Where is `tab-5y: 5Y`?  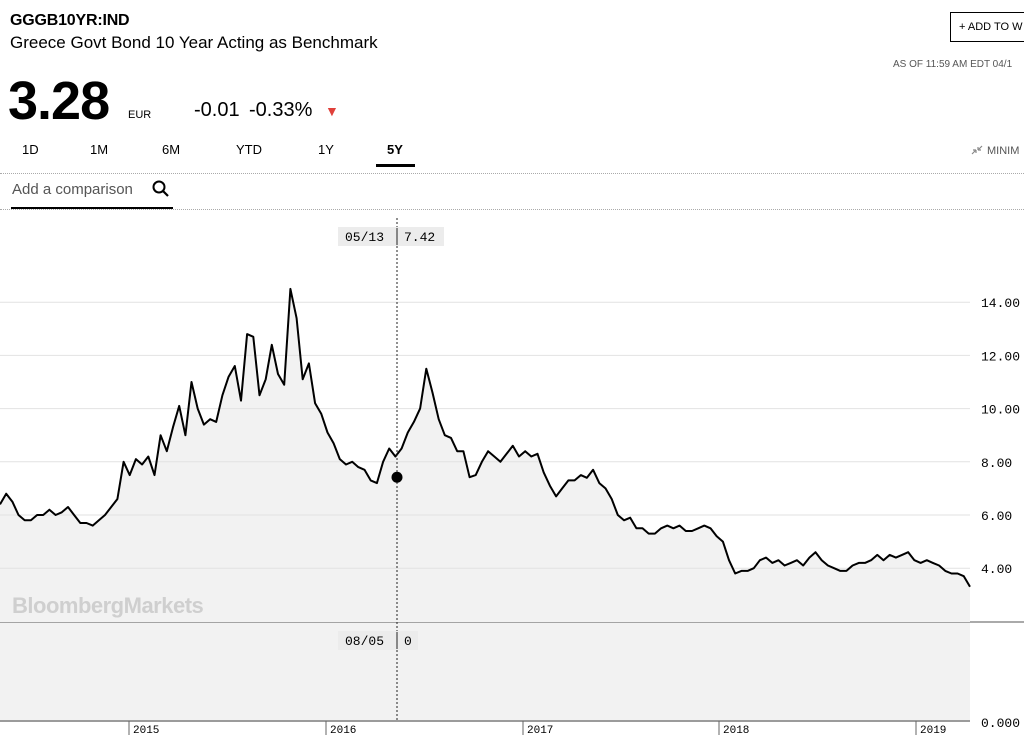
tab-5y: 5Y is located at coordinates (395, 149).